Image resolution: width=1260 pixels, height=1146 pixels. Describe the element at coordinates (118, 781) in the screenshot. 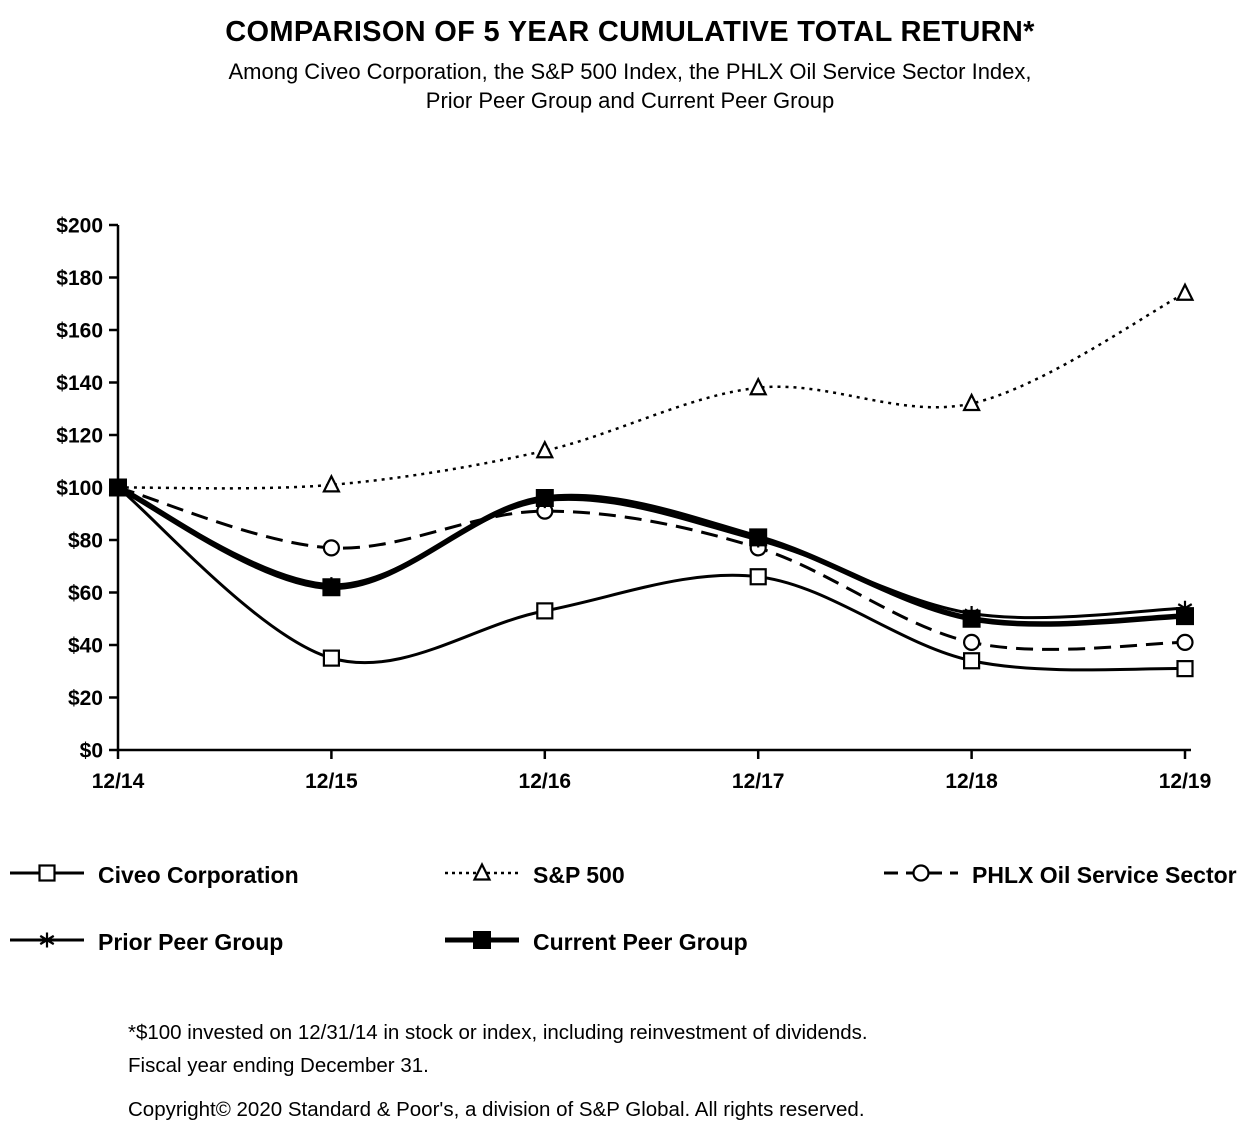

I see `x-tick-label: 12/14` at that location.